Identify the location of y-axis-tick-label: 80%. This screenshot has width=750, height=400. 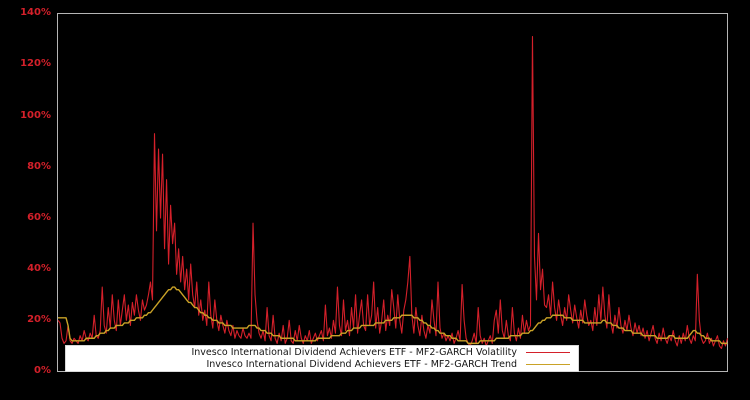
(39, 166).